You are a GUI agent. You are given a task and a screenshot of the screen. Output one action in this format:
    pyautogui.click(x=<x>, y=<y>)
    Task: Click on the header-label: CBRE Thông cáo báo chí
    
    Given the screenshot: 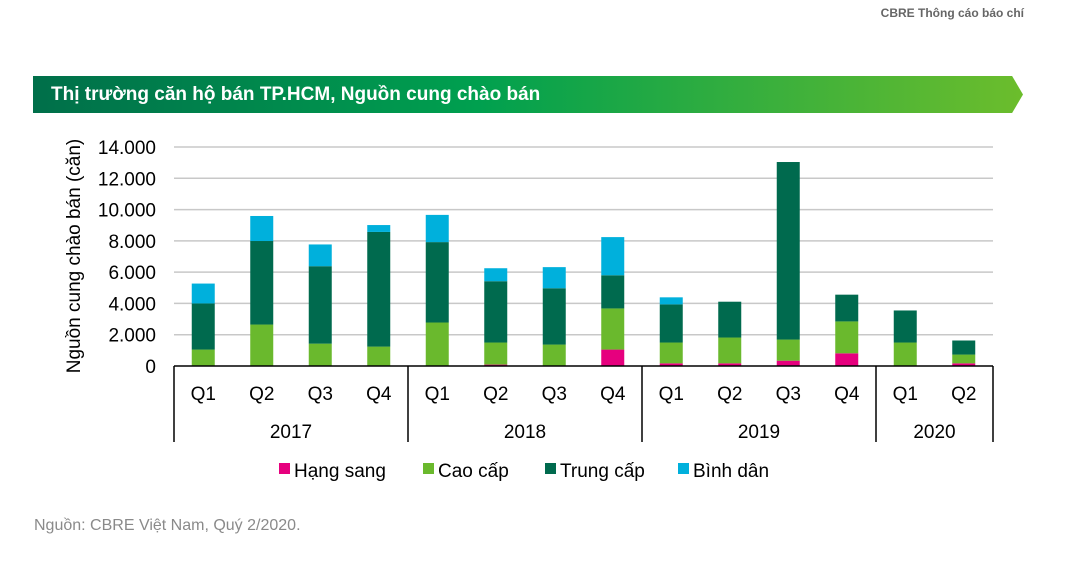 What is the action you would take?
    pyautogui.click(x=952, y=13)
    